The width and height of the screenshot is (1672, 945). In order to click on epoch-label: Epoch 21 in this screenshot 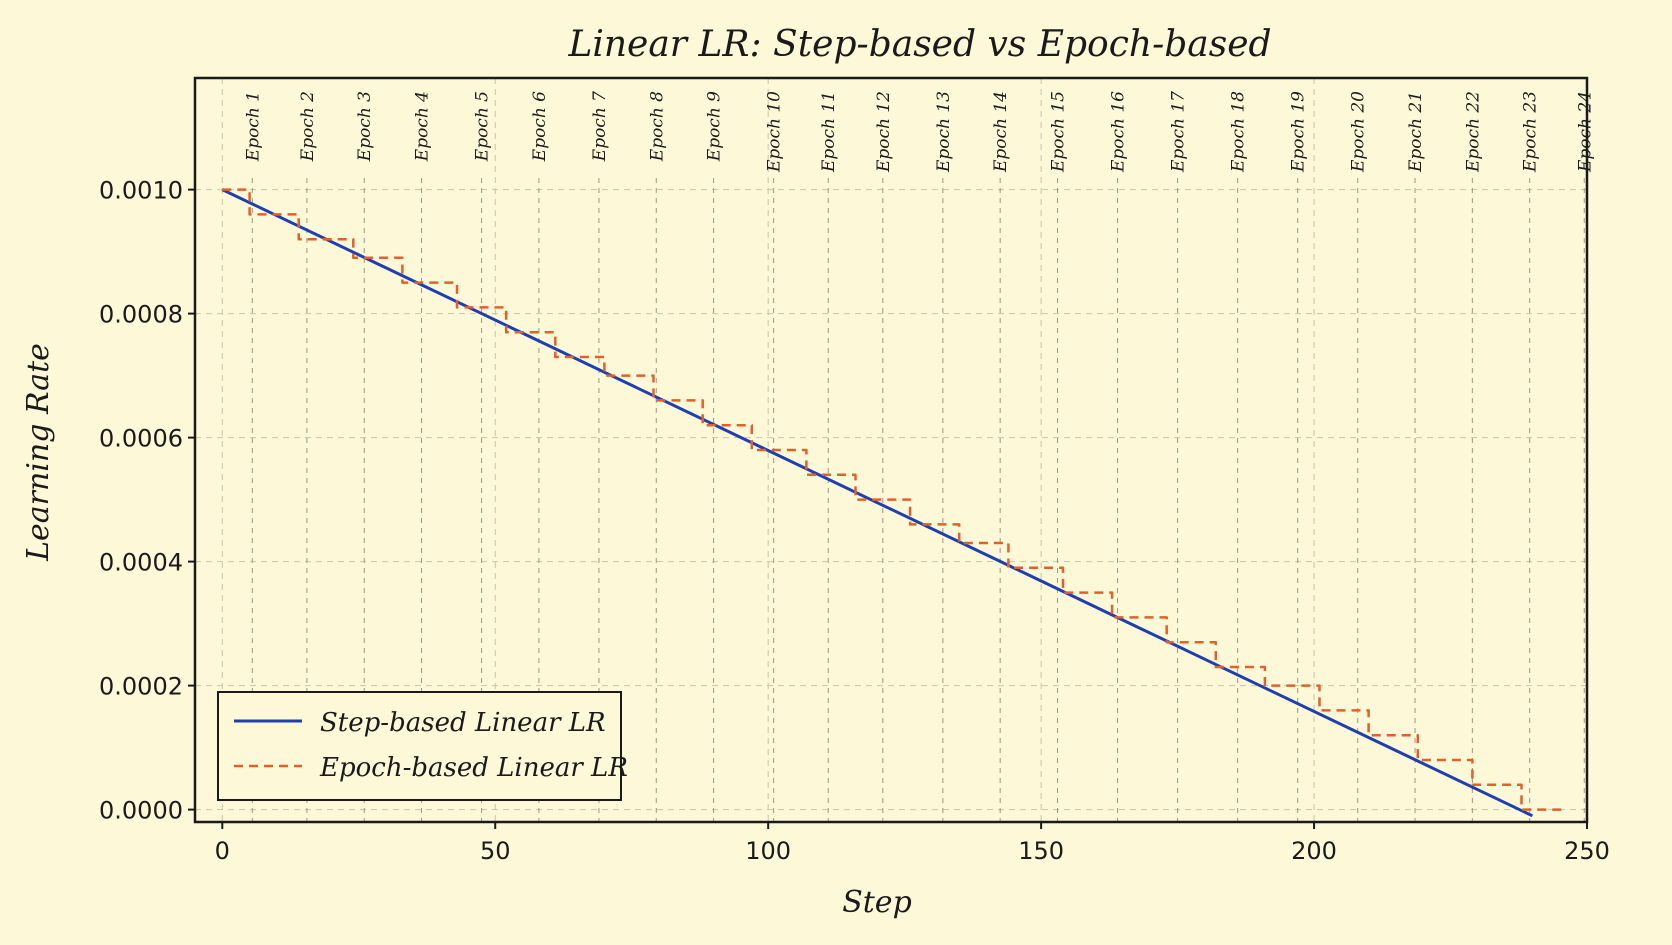, I will do `click(1416, 132)`.